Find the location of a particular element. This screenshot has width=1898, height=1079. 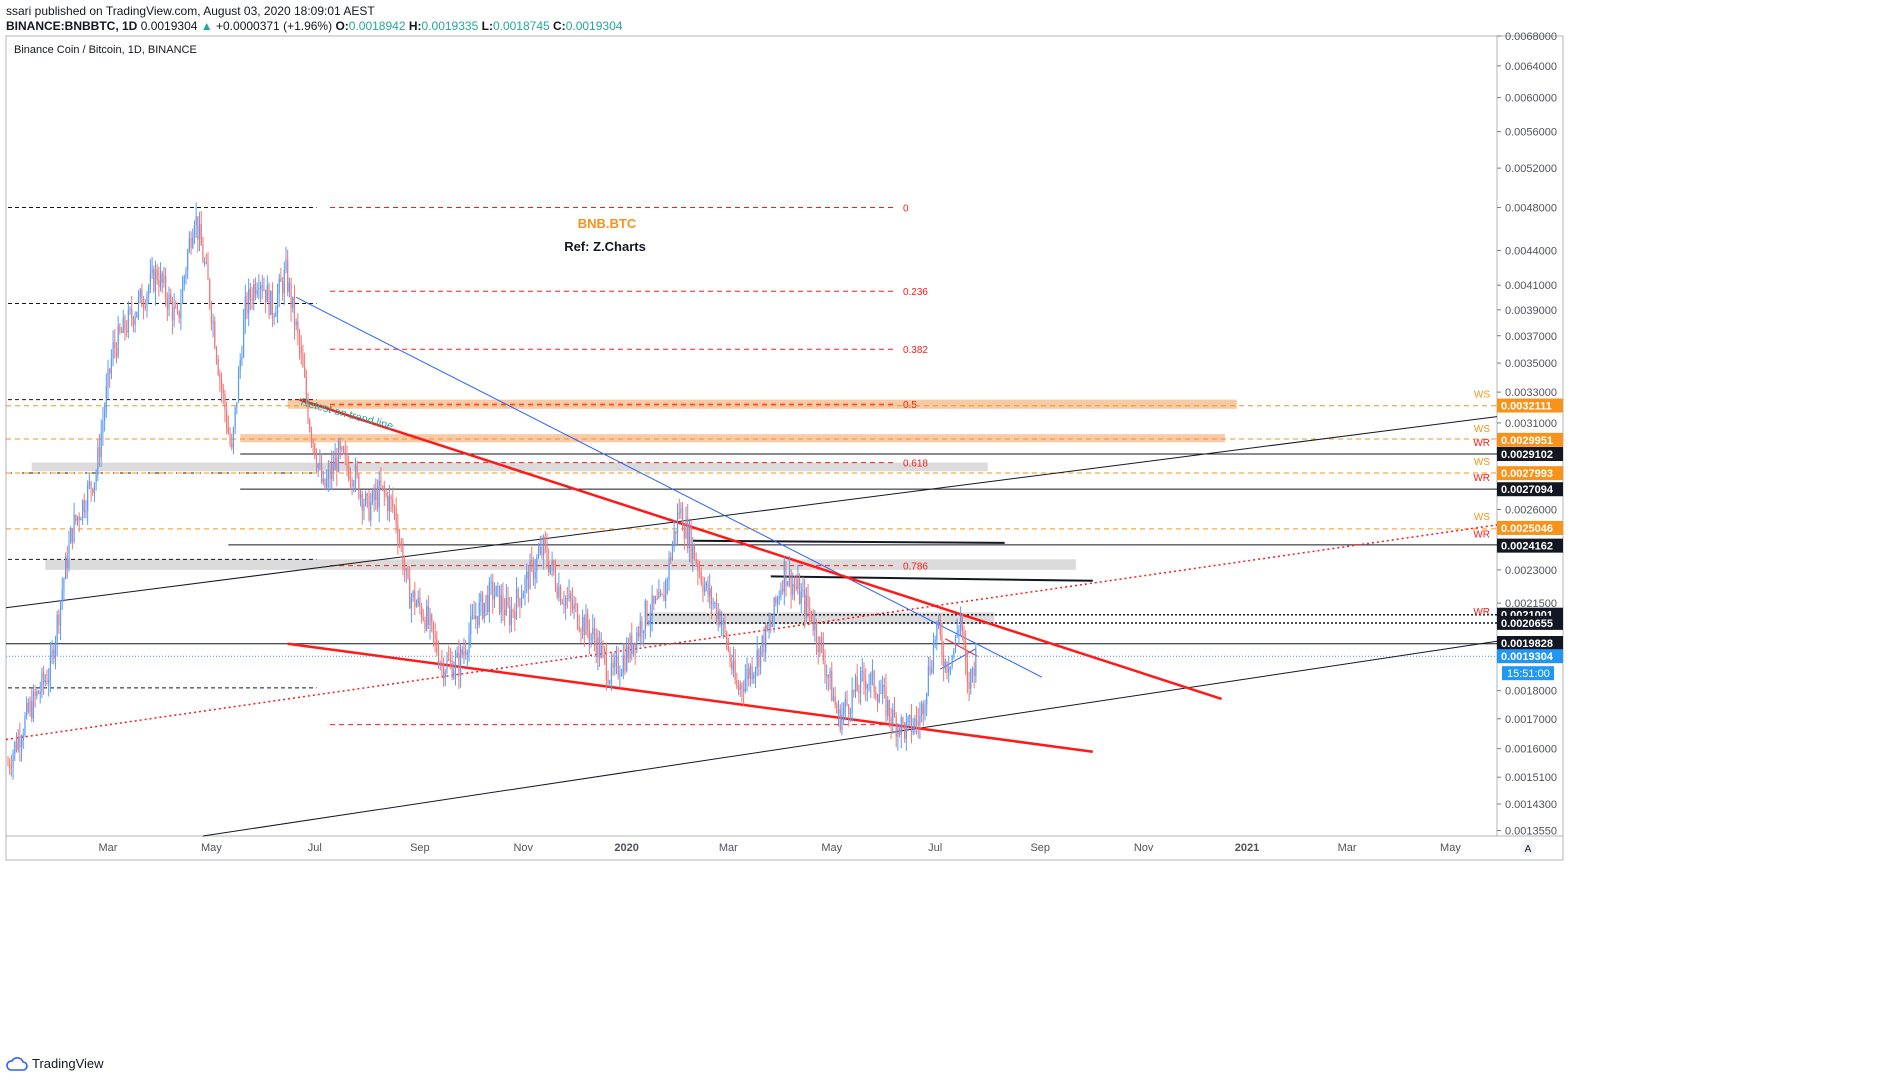

red-channel-bottom is located at coordinates (690, 697).